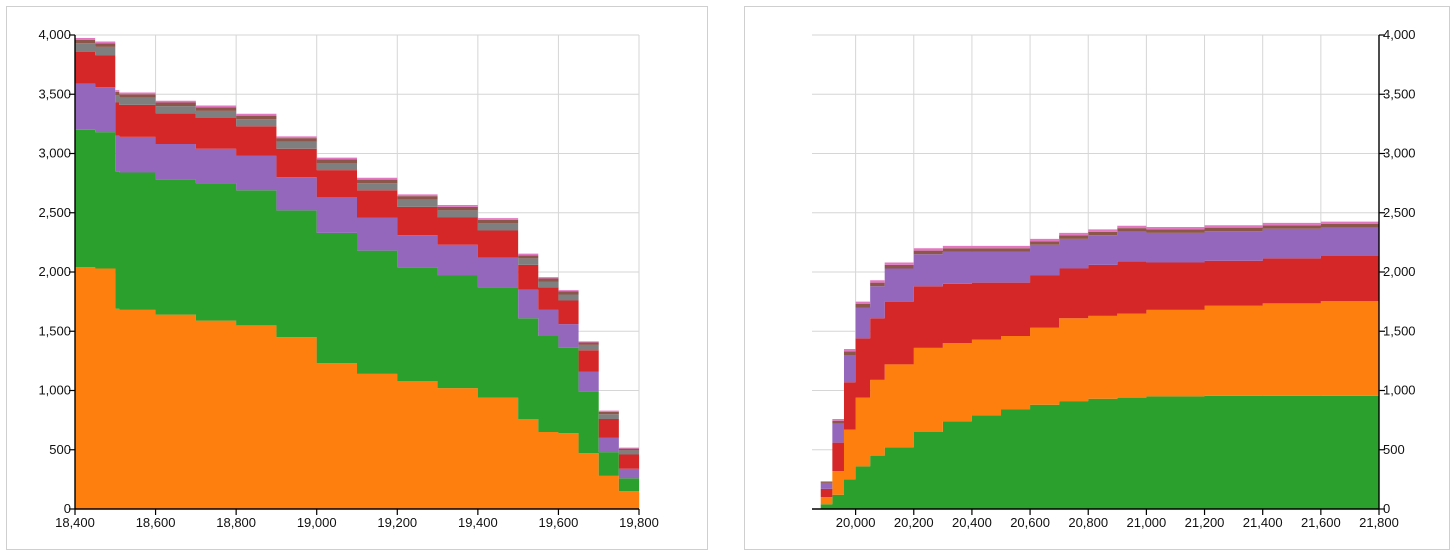 The height and width of the screenshot is (558, 1456). Describe the element at coordinates (1321, 522) in the screenshot. I see `x-tick-label: 21,600` at that location.